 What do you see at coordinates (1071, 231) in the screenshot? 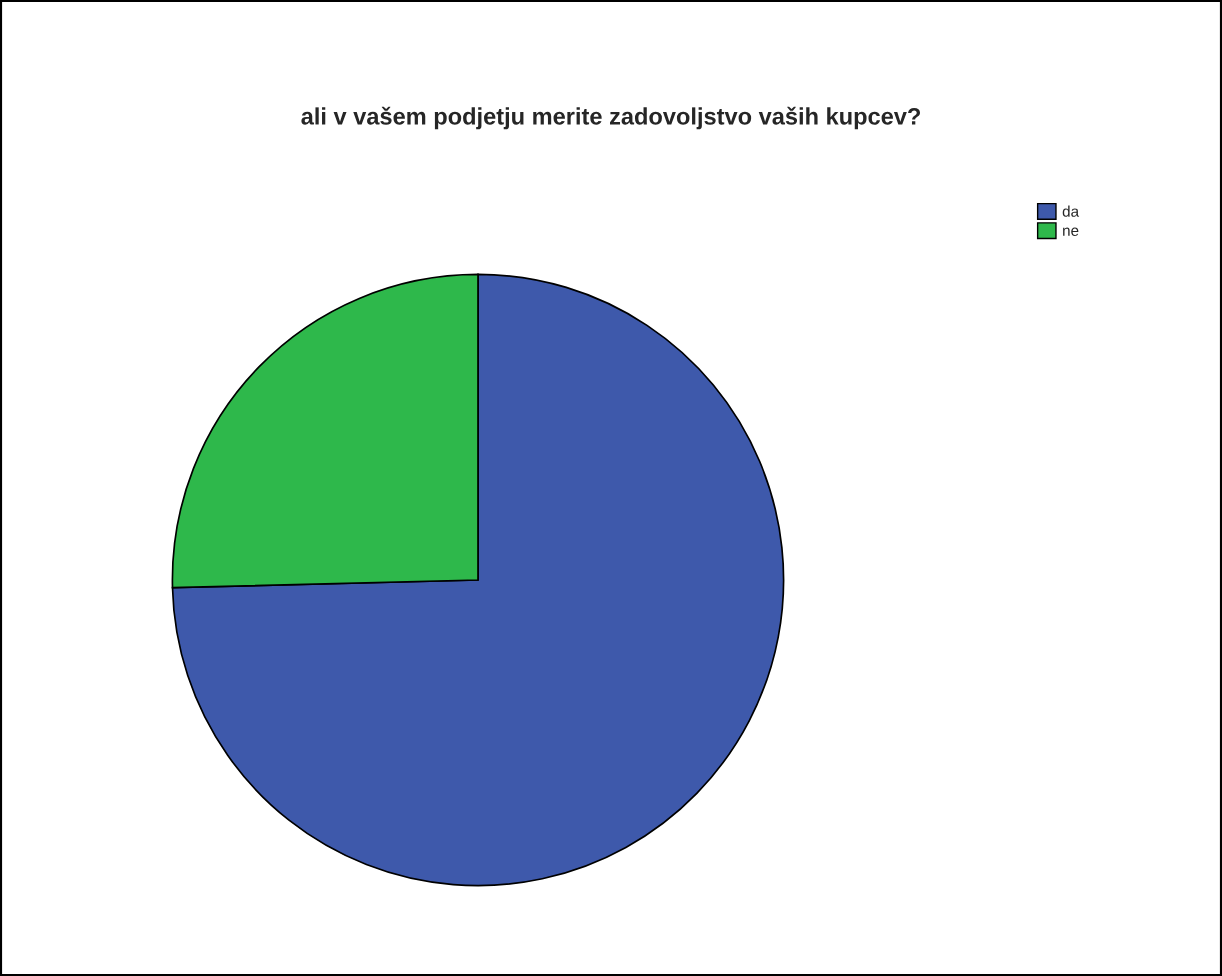
I see `legend-label: ne` at bounding box center [1071, 231].